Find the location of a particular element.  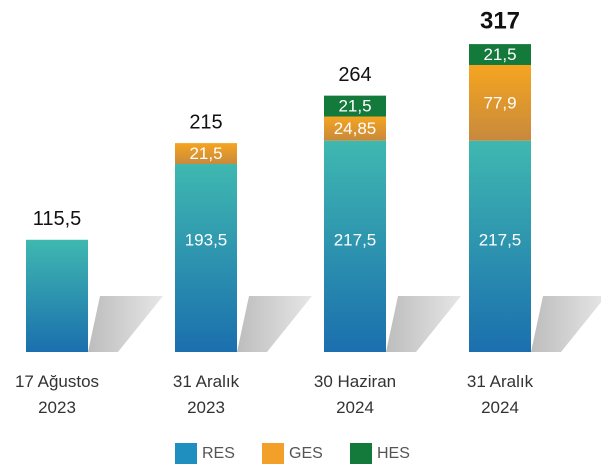

x-tick-label: 31 Aralık 2023 is located at coordinates (206, 394).